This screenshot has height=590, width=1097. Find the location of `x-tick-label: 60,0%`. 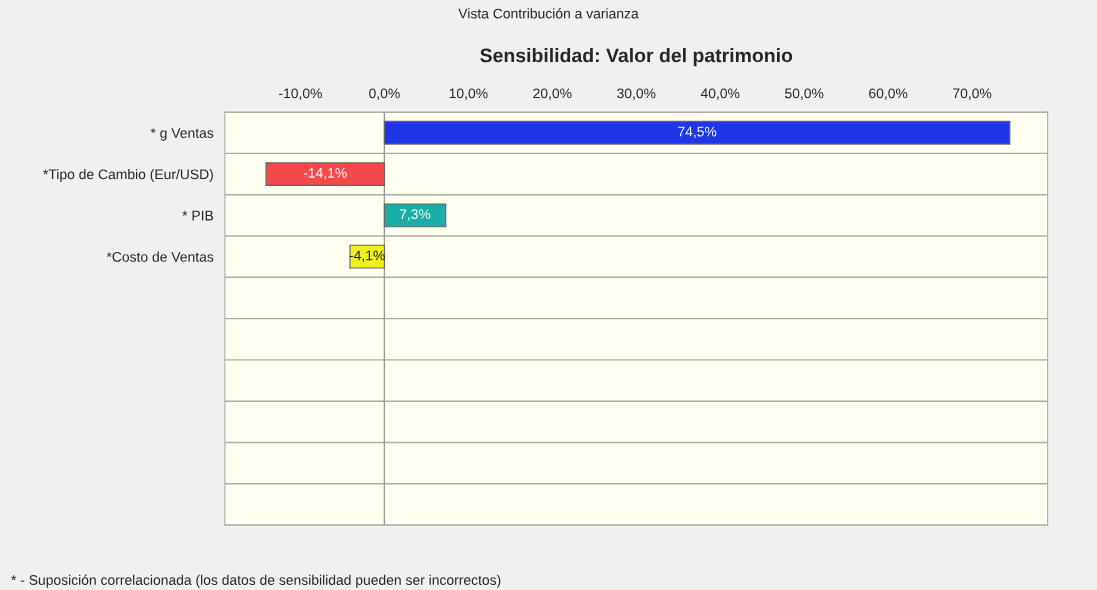

x-tick-label: 60,0% is located at coordinates (888, 94).